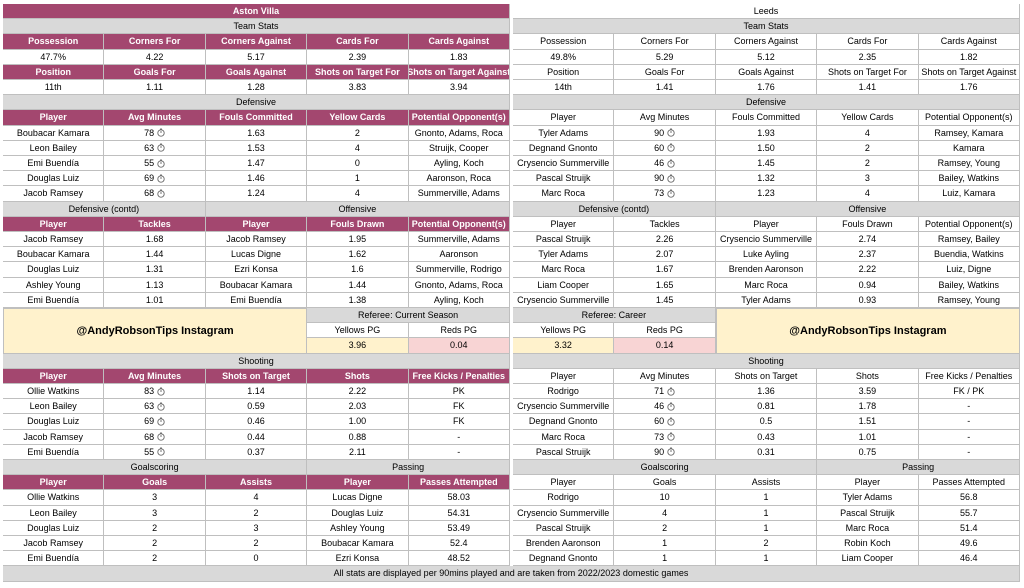 The image size is (1024, 588). I want to click on table-cell: Ezri Konsa, so click(256, 270).